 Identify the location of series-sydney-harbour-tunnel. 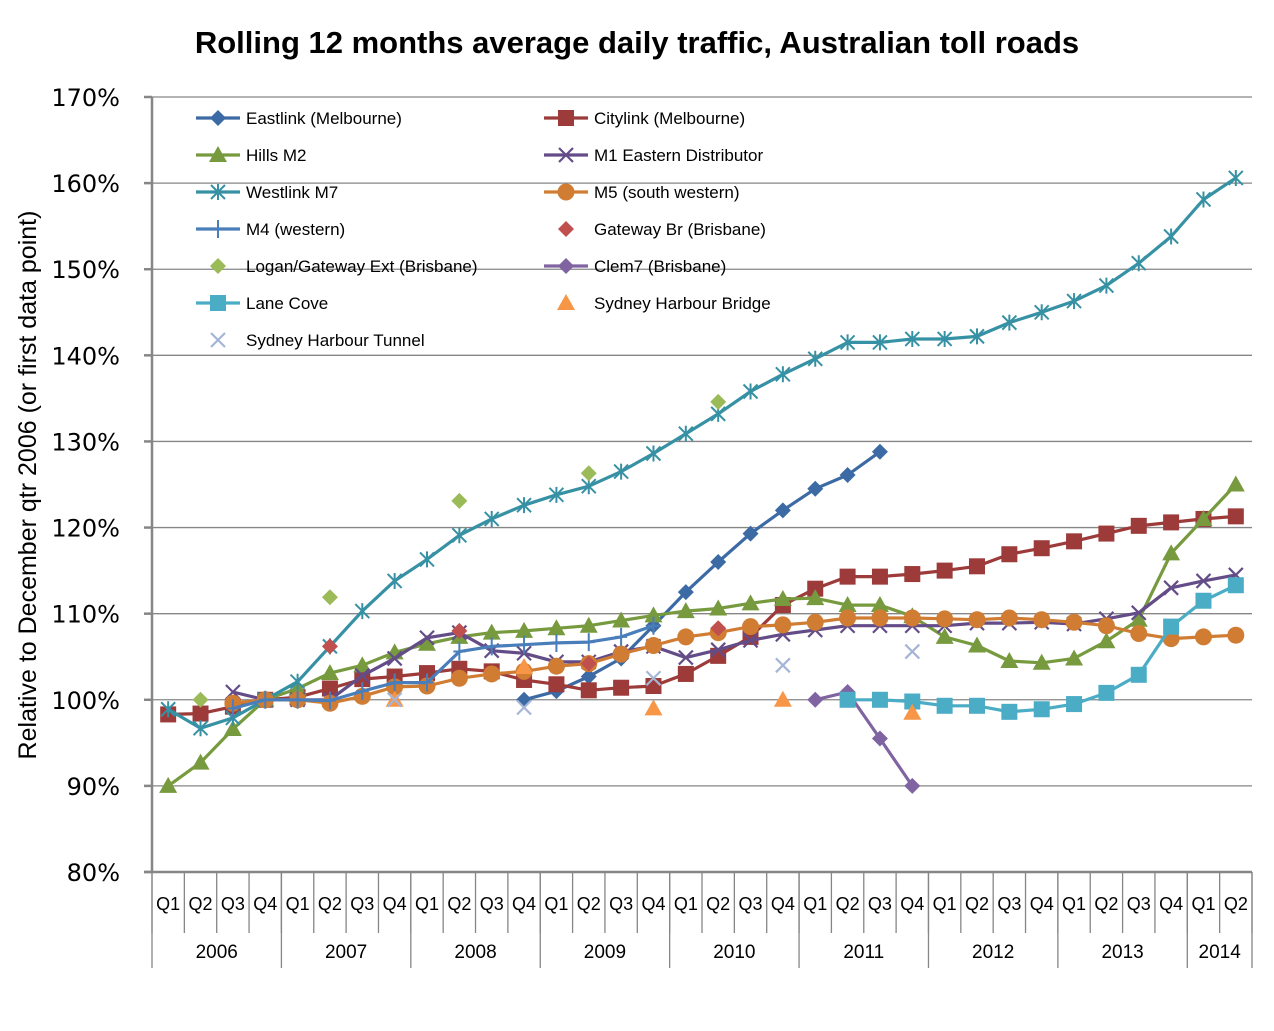
(653, 679).